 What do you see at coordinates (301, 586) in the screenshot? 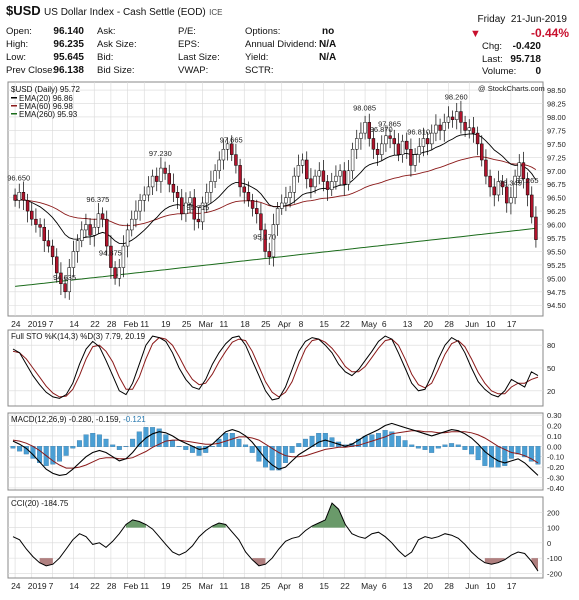
I see `x-axis-label-bottom: 8` at bounding box center [301, 586].